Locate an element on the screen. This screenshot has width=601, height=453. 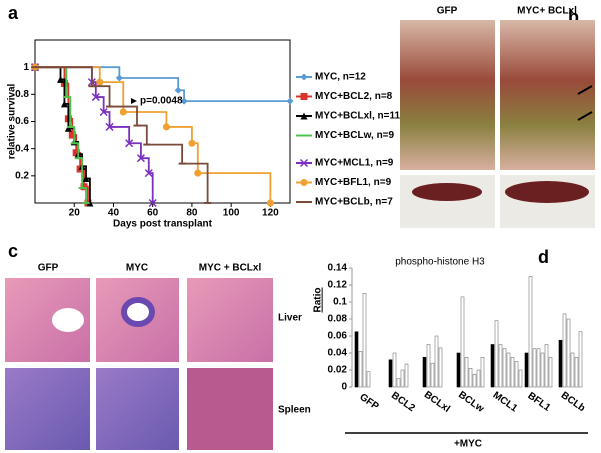
legend-label: MYC+BFL1, n=9 is located at coordinates (353, 182).